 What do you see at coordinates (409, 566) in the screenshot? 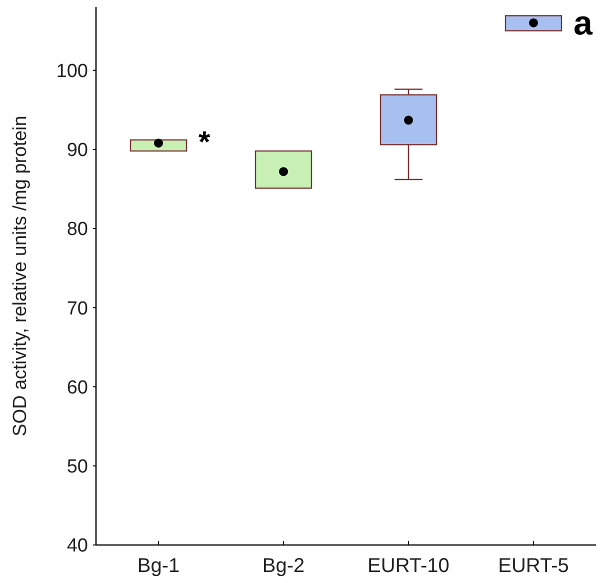
I see `x-tick-label: EURT-10` at bounding box center [409, 566].